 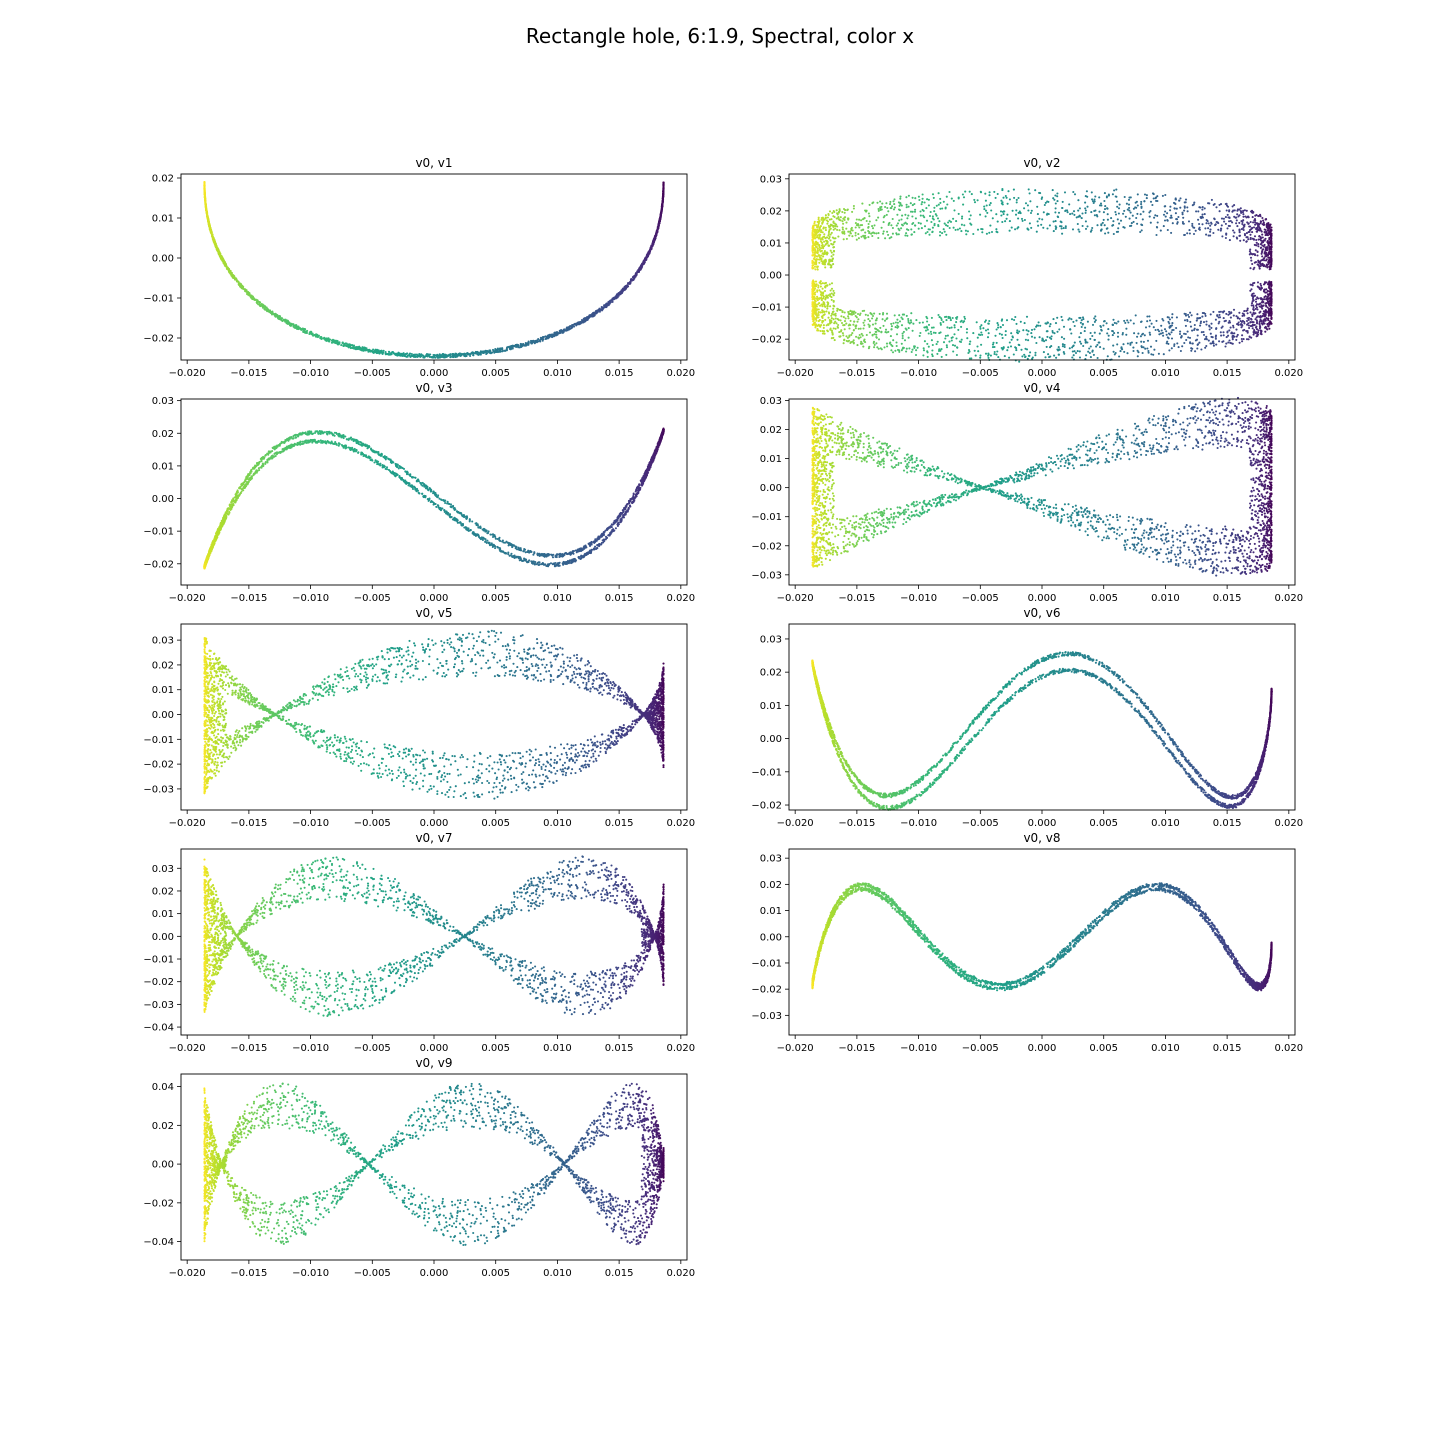 What do you see at coordinates (1041, 275) in the screenshot?
I see `scatter-points` at bounding box center [1041, 275].